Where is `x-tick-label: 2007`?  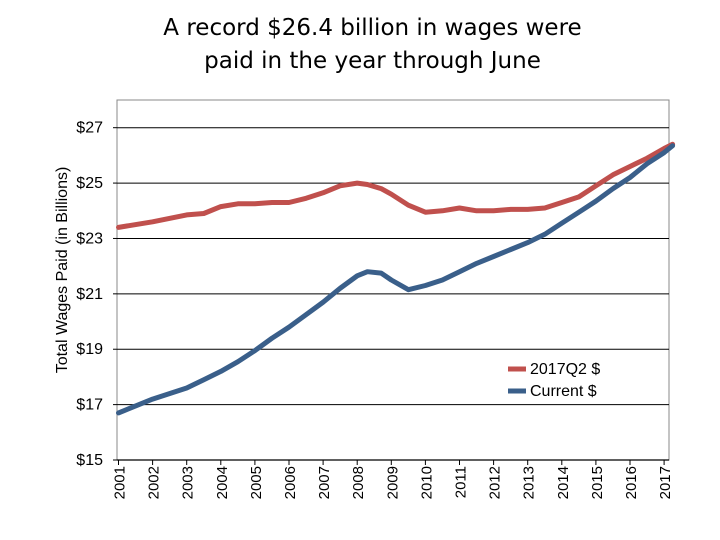 x-tick-label: 2007 is located at coordinates (324, 482).